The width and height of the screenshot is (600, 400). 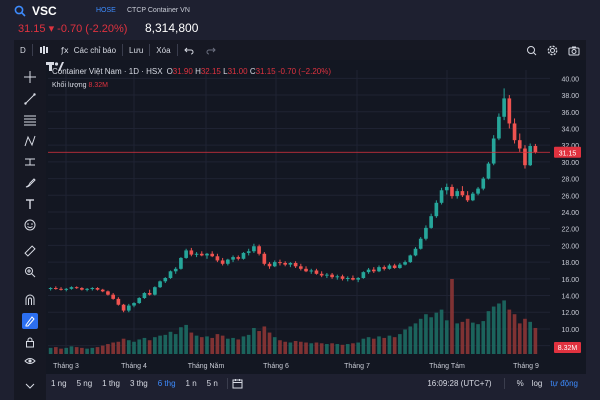 I want to click on collapse-tools, so click(x=30, y=386).